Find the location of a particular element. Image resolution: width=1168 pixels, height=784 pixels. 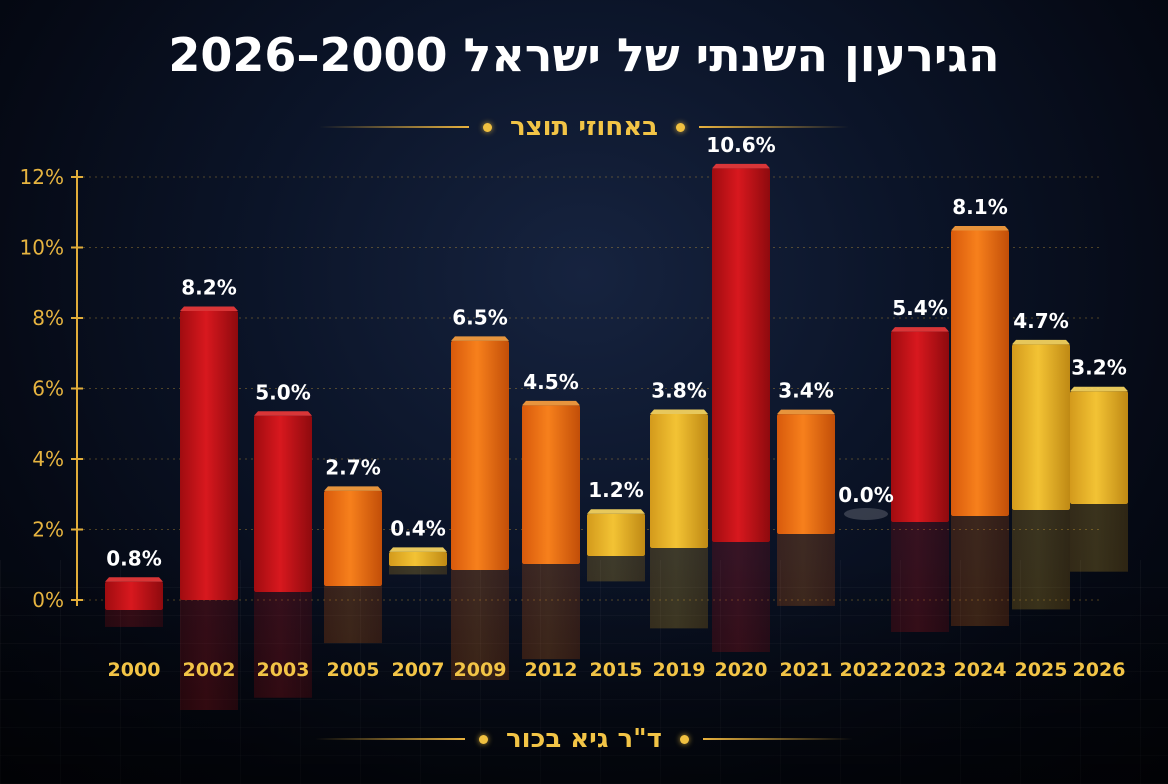

bar-2024 is located at coordinates (980, 373).